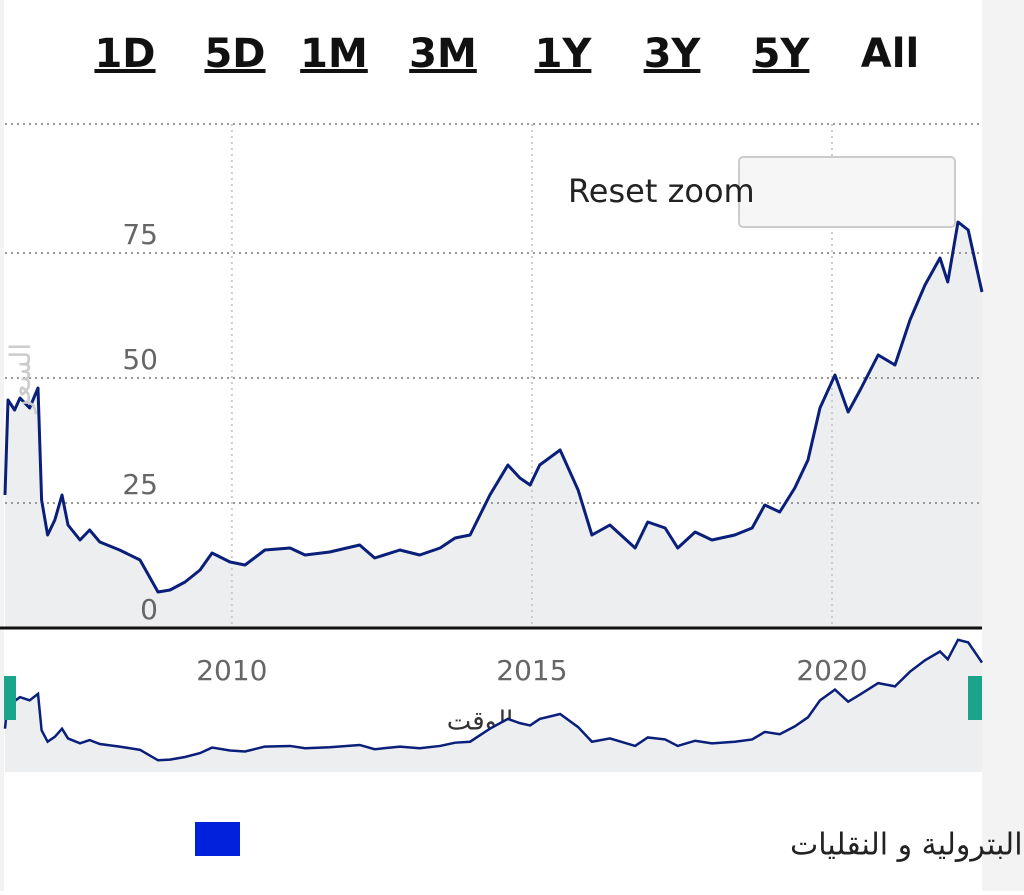  I want to click on range-selector: 1D 5D 1M 3M 1Y 3Y 5Y All, so click(506, 54).